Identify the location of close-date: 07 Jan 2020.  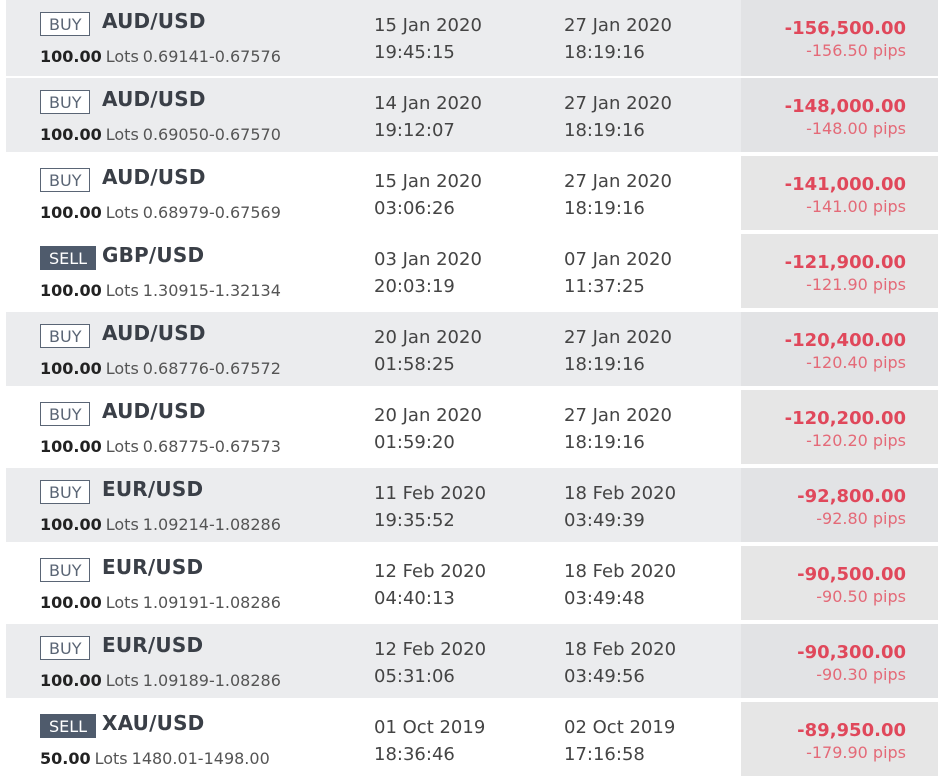
(618, 259).